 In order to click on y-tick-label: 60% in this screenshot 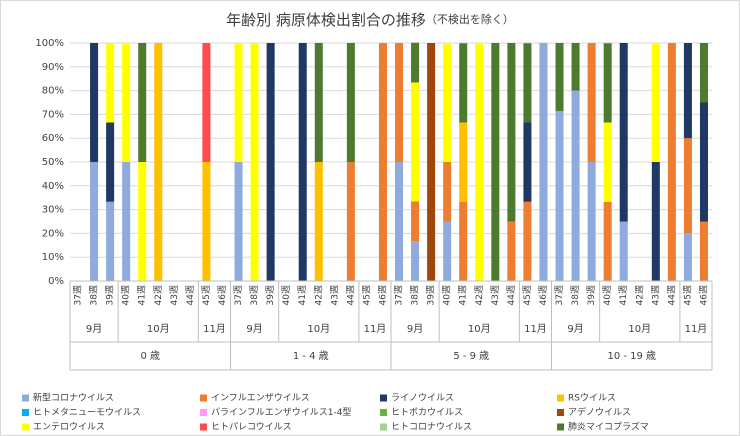, I will do `click(53, 138)`.